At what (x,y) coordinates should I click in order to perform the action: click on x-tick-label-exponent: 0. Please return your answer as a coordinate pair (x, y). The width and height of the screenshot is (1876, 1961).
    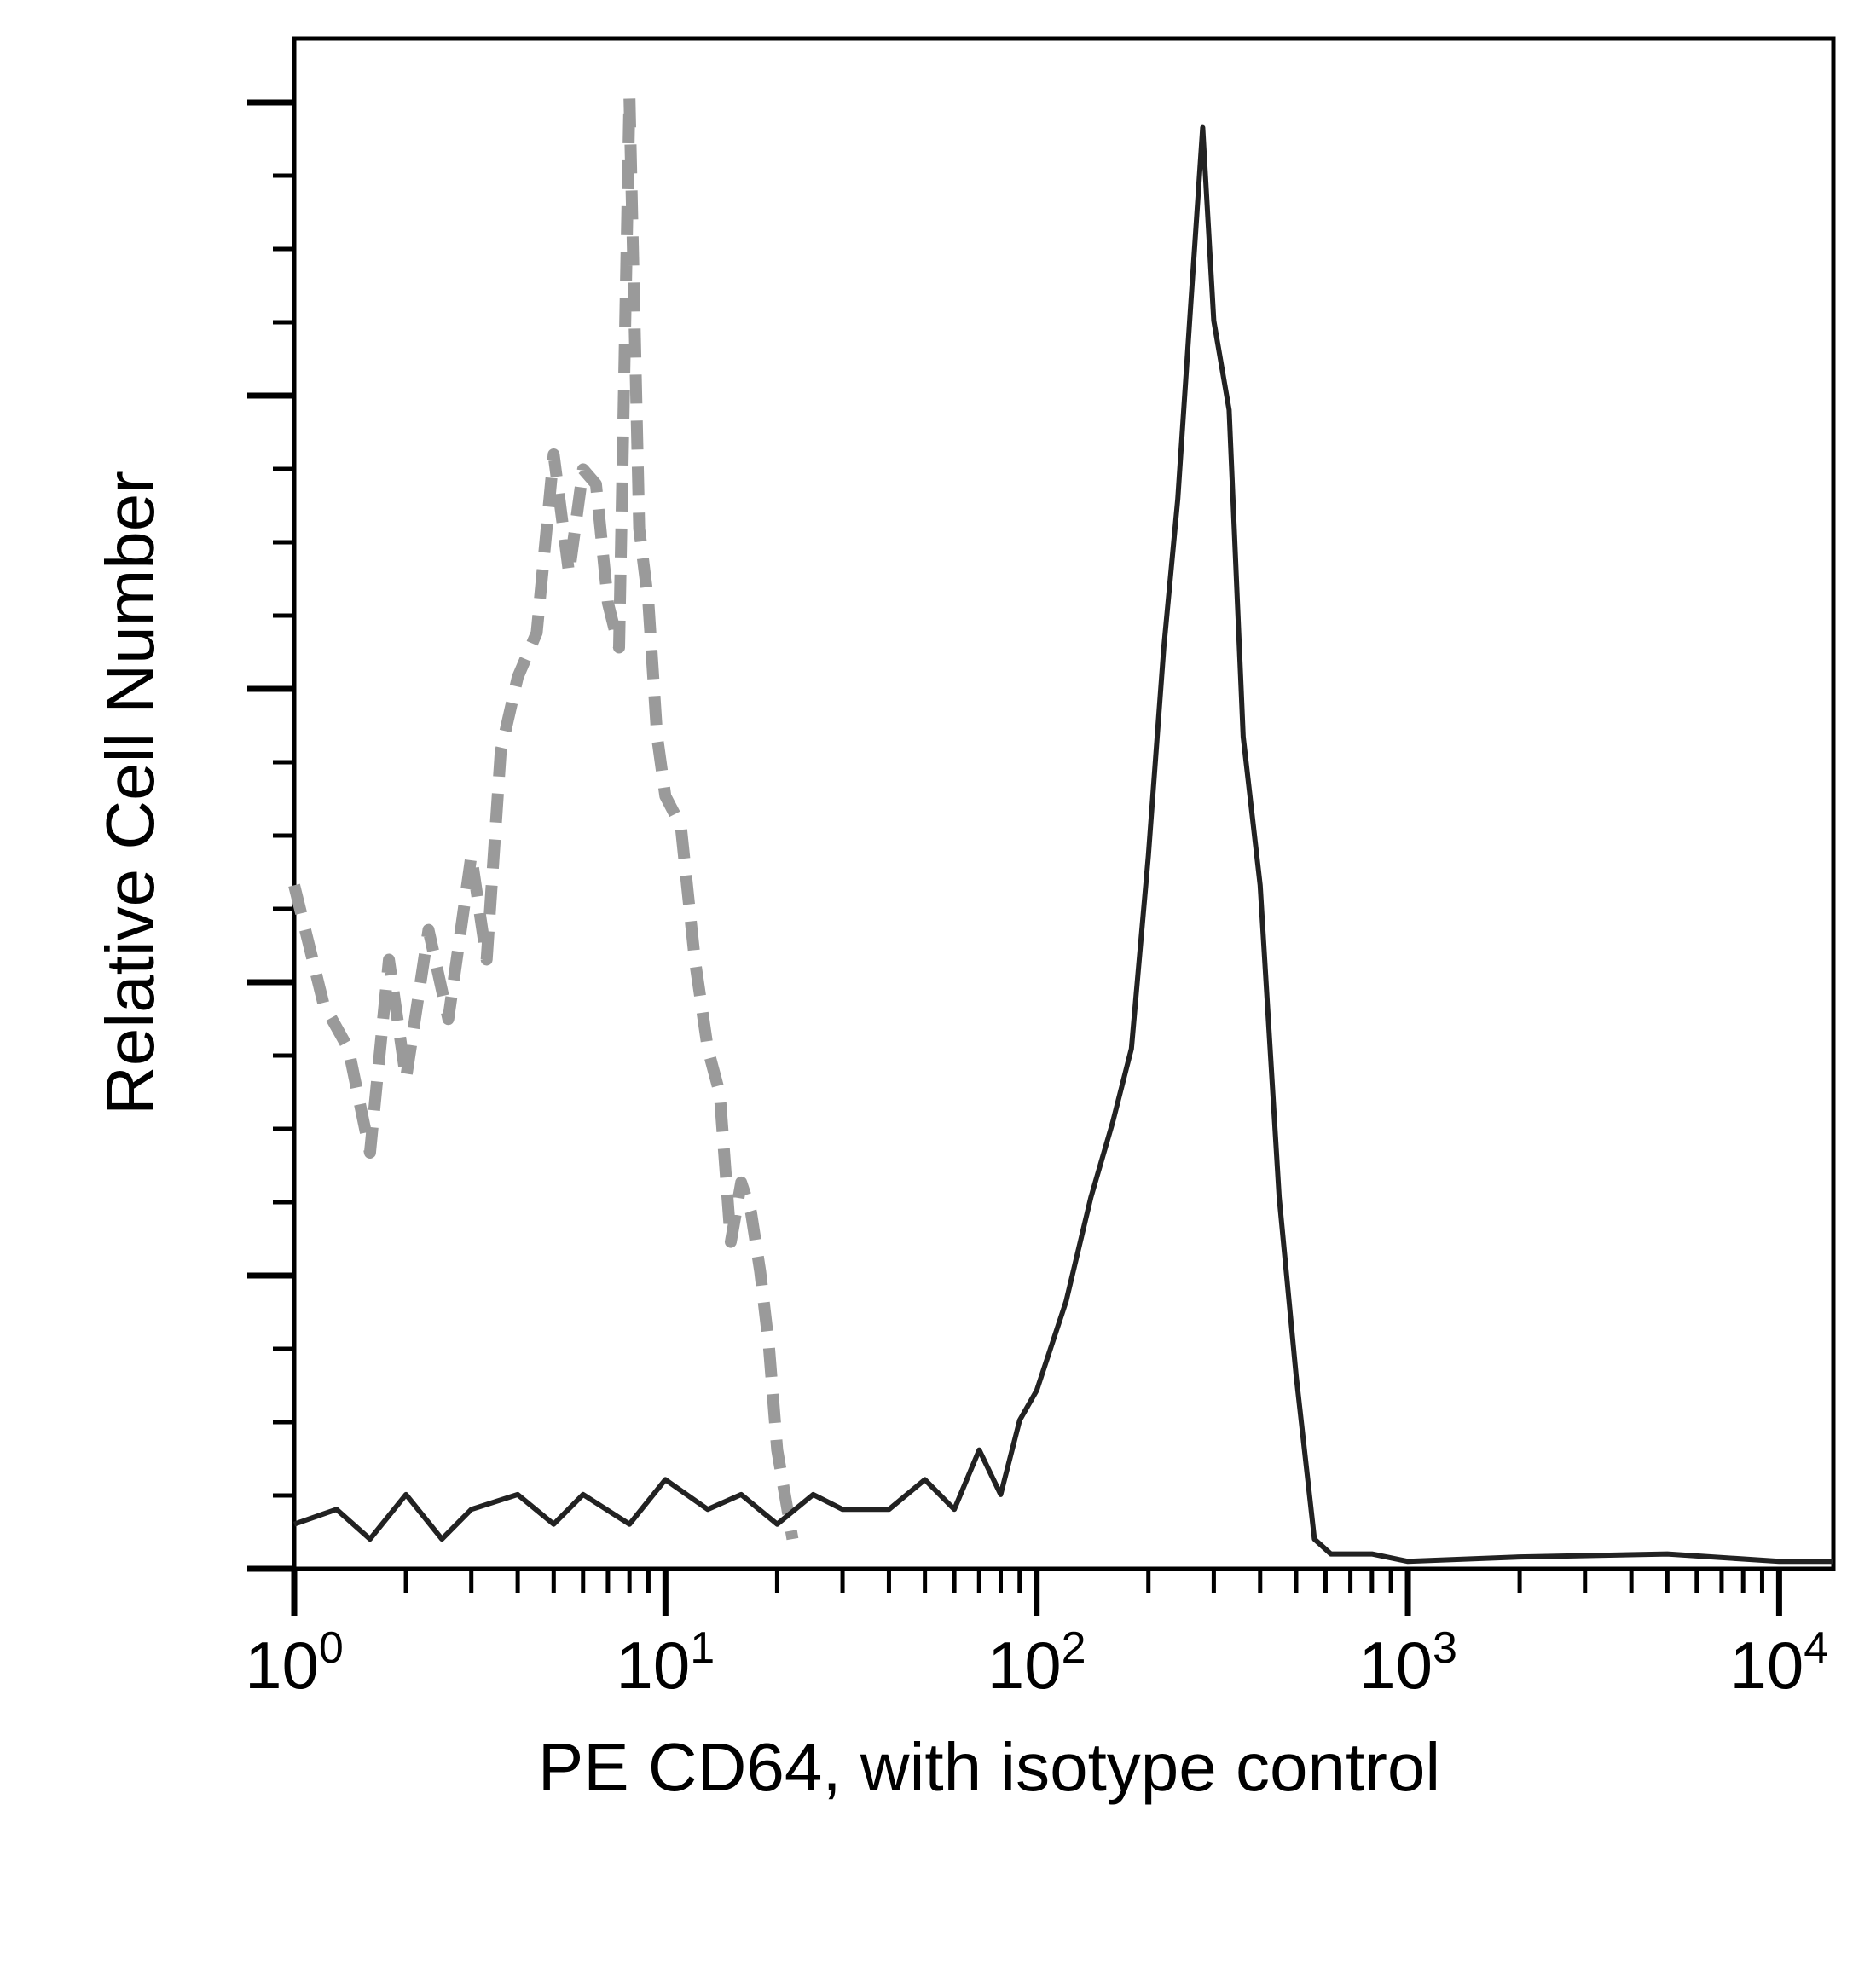
    Looking at the image, I should click on (332, 1648).